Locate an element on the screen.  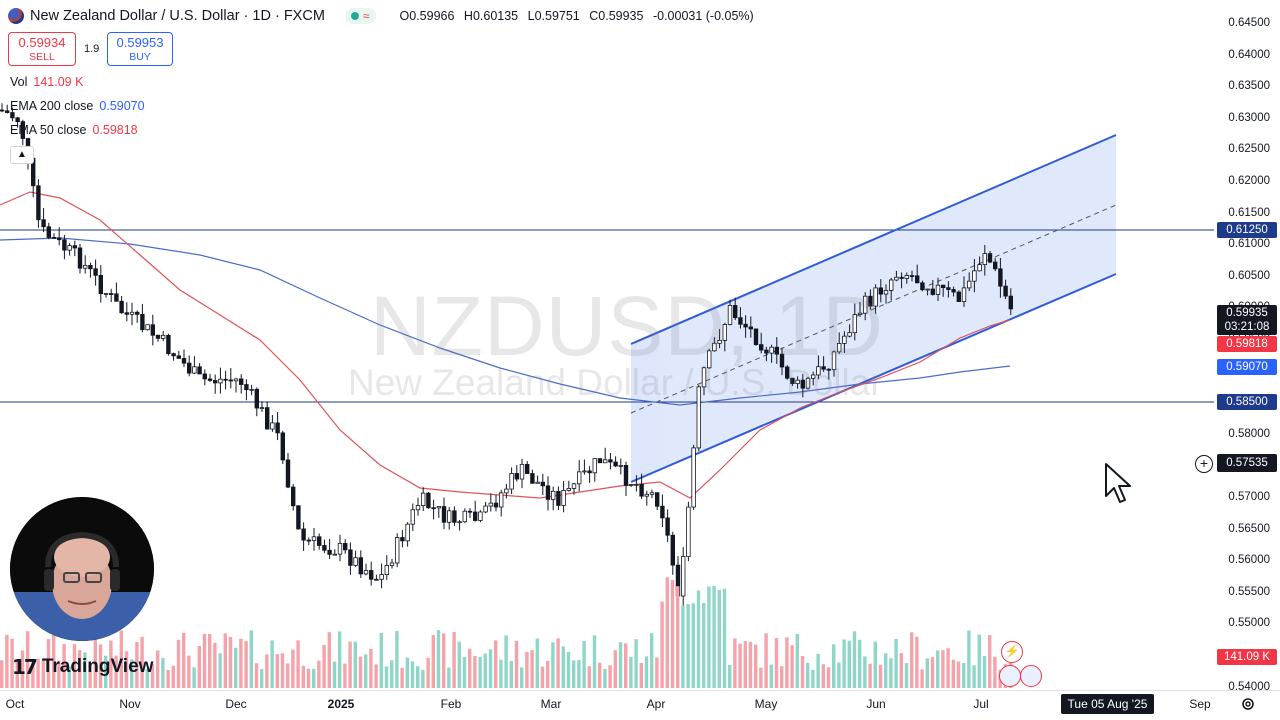
gear-icon is located at coordinates (1248, 704).